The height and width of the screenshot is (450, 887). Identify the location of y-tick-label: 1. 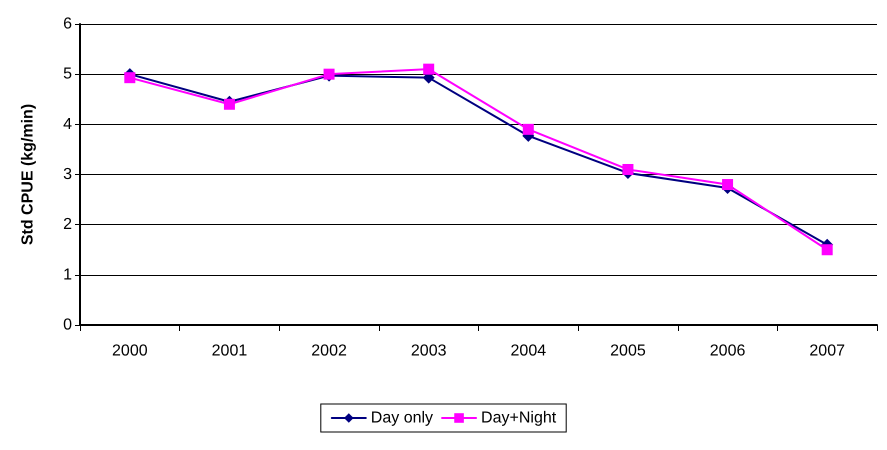
(67, 275).